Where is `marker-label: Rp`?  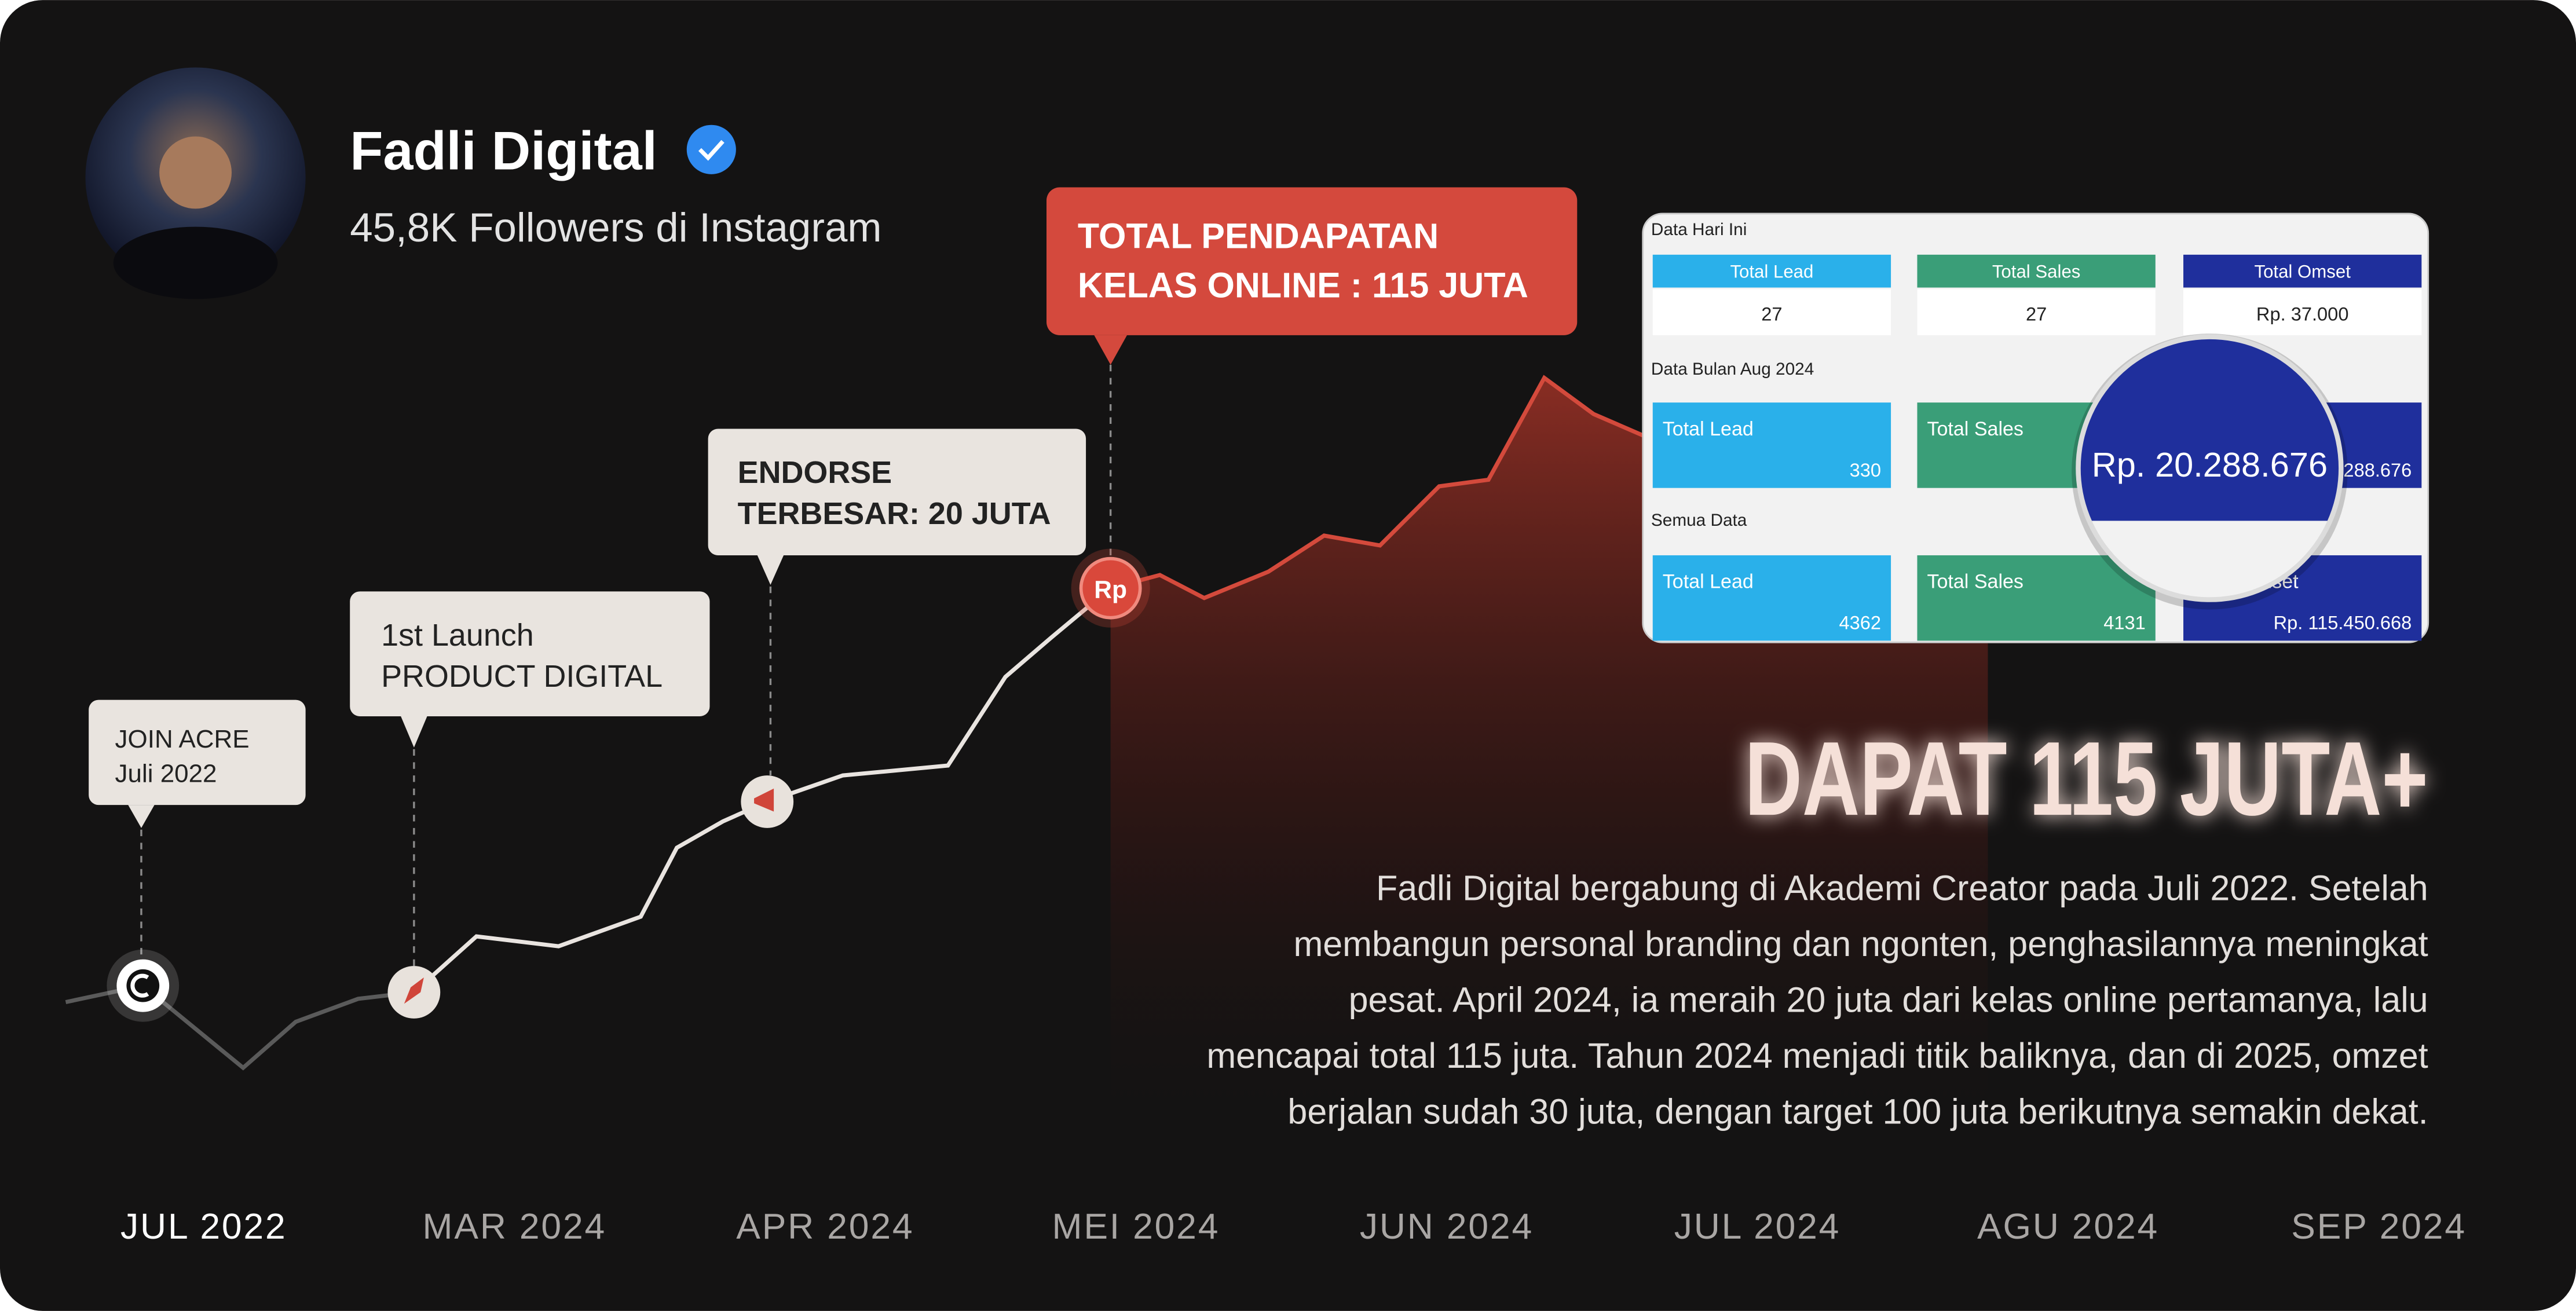
marker-label: Rp is located at coordinates (1110, 590).